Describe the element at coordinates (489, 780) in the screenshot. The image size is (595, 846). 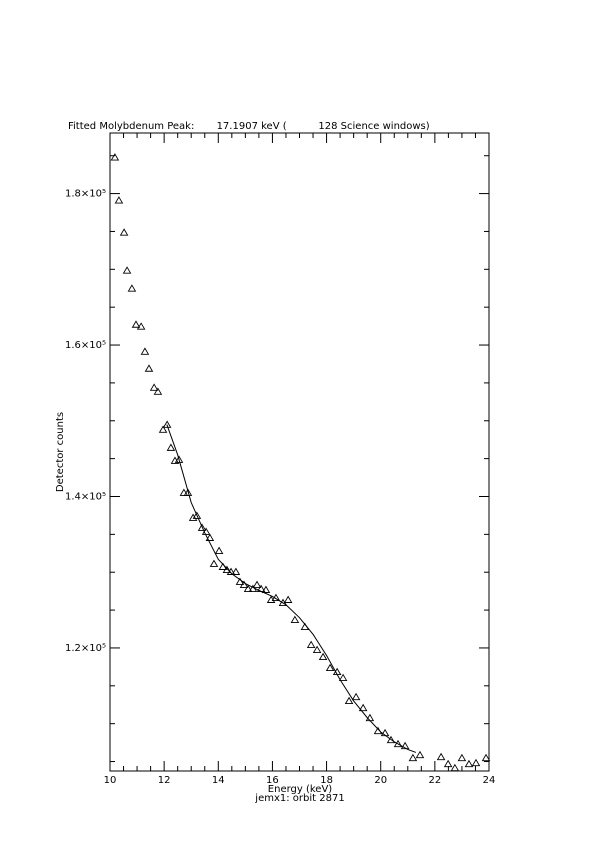
I see `x-tick-label: 24` at that location.